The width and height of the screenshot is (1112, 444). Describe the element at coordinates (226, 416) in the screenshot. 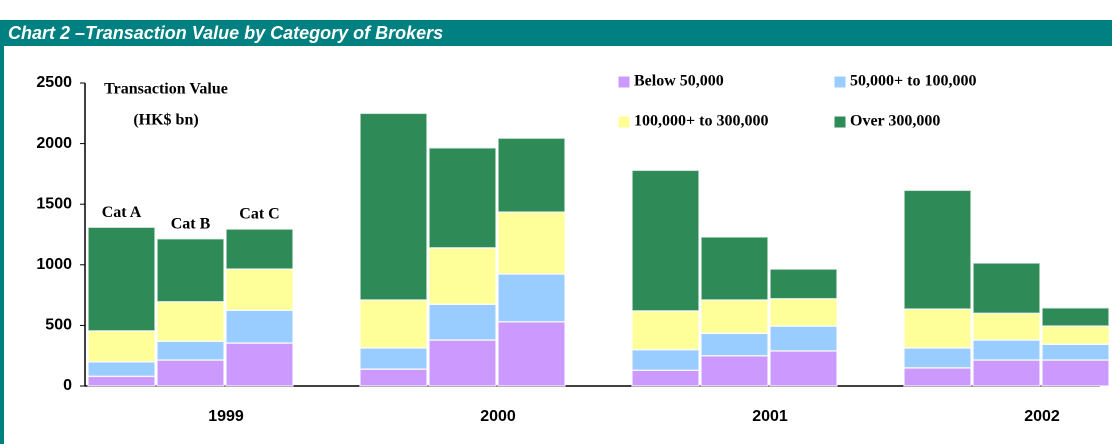

I see `x-tick-label: 1999` at that location.